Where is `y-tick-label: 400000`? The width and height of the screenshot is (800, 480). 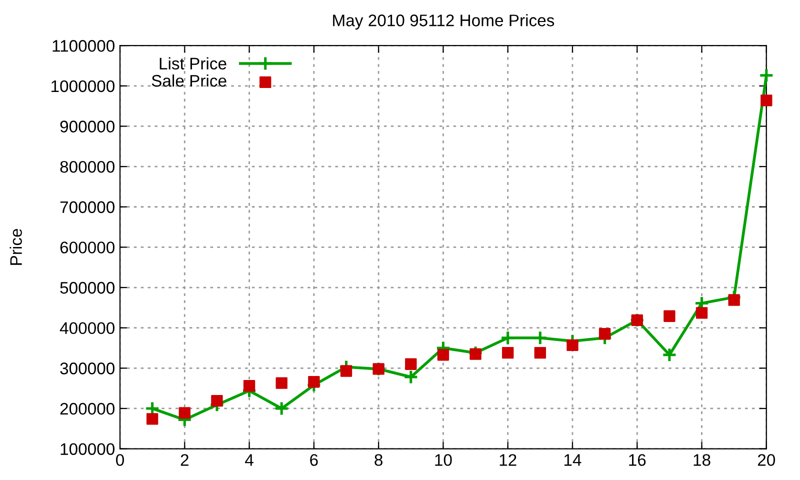 y-tick-label: 400000 is located at coordinates (87, 328).